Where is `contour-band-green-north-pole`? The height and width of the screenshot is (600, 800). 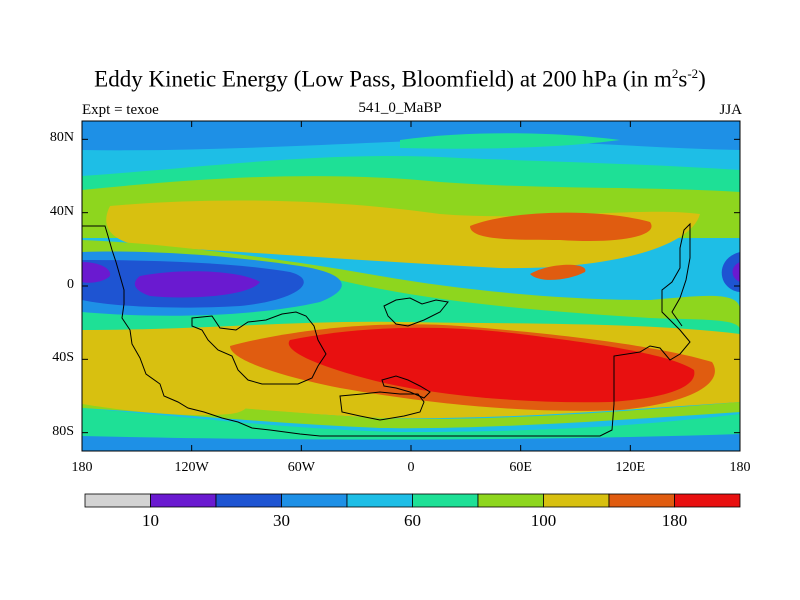 contour-band-green-north-pole is located at coordinates (510, 141).